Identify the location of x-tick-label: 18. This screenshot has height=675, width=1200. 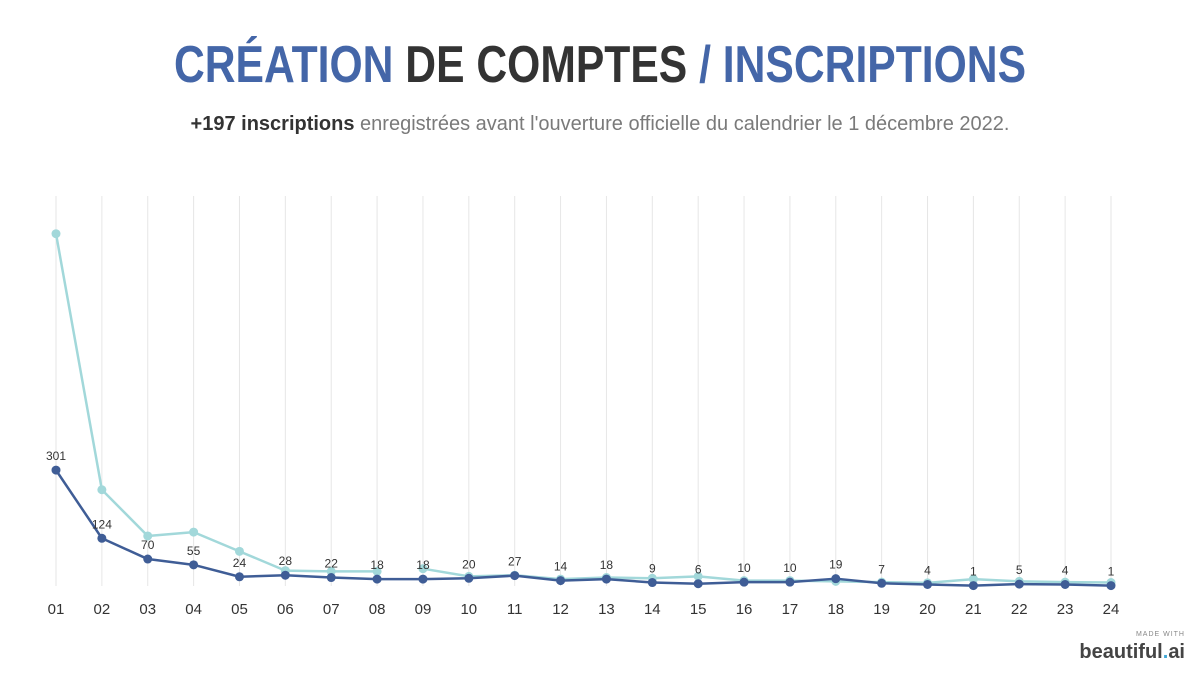
(835, 609).